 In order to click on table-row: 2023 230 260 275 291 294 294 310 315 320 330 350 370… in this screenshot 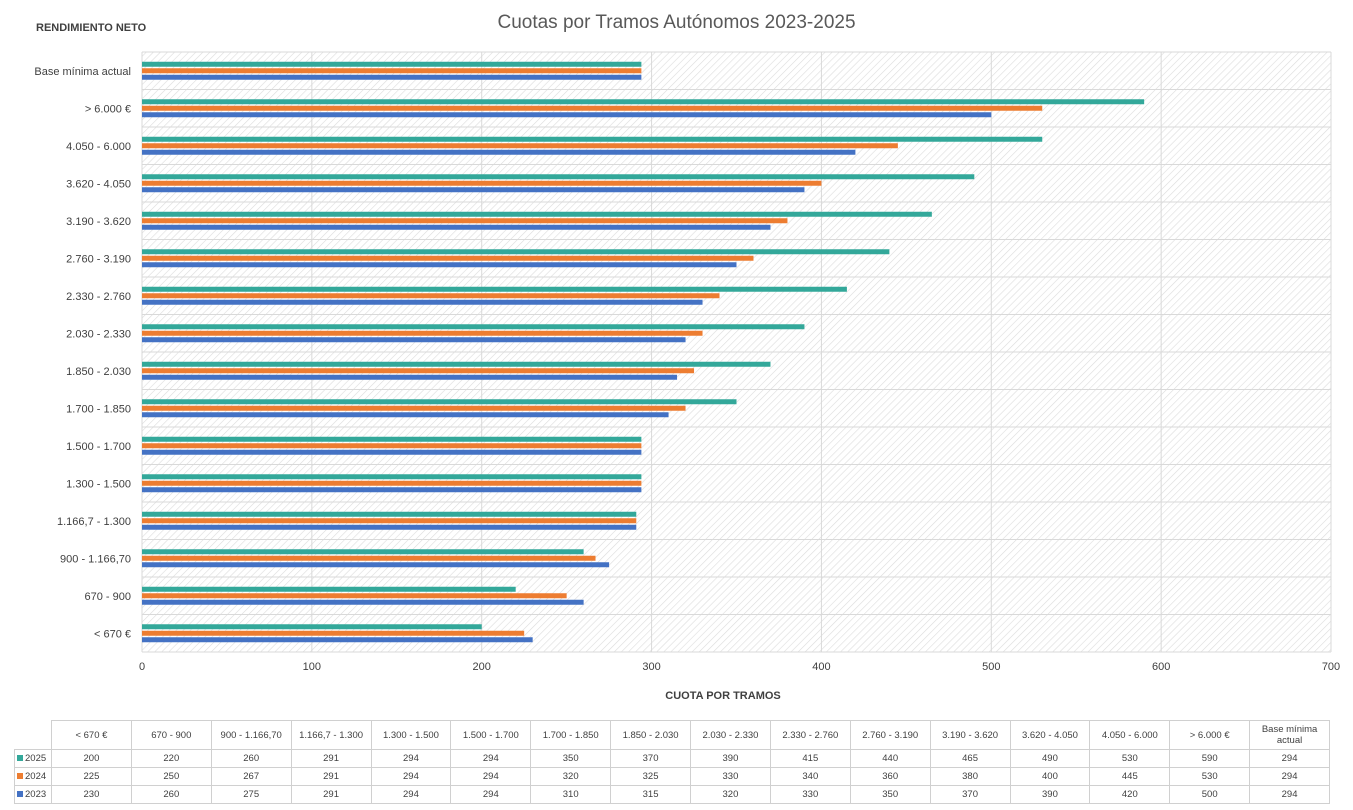, I will do `click(672, 794)`.